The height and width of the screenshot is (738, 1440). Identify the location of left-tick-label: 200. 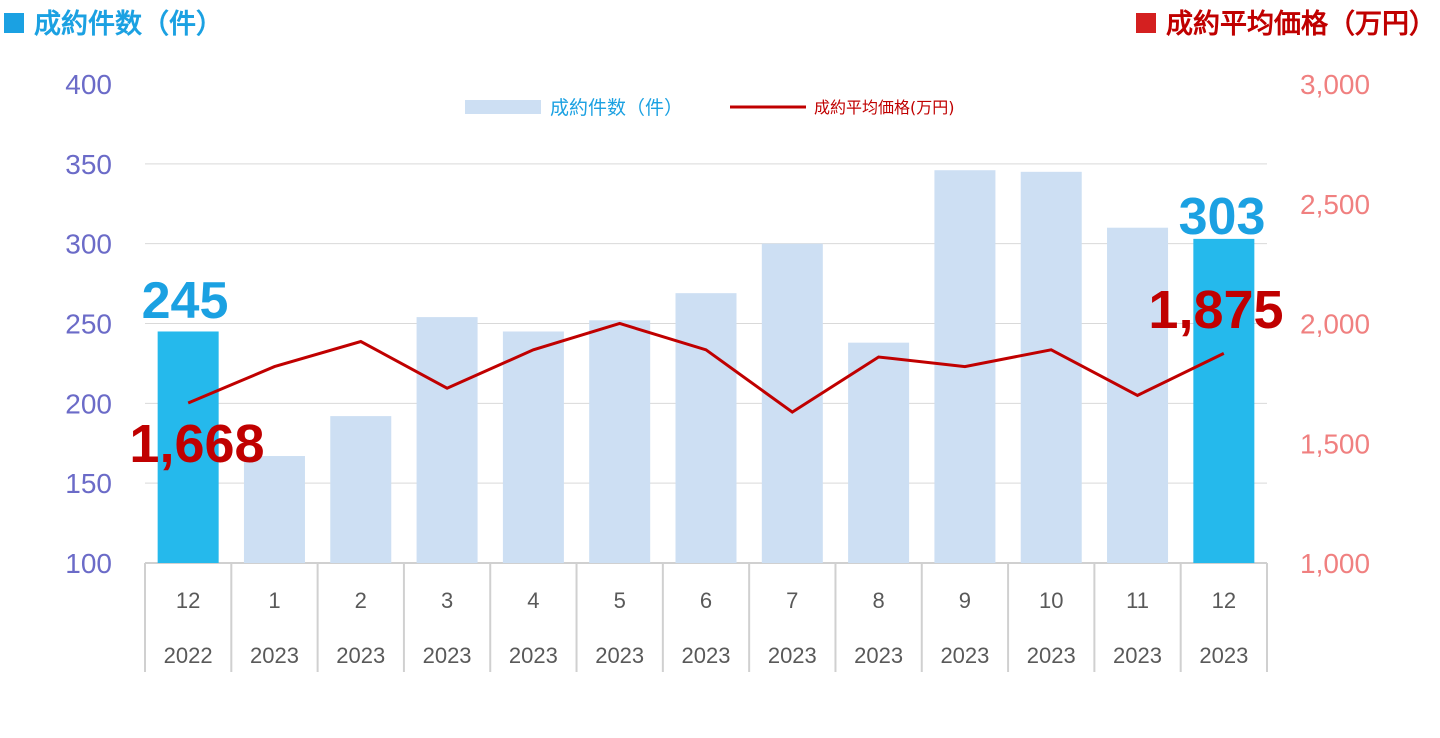
(88, 403).